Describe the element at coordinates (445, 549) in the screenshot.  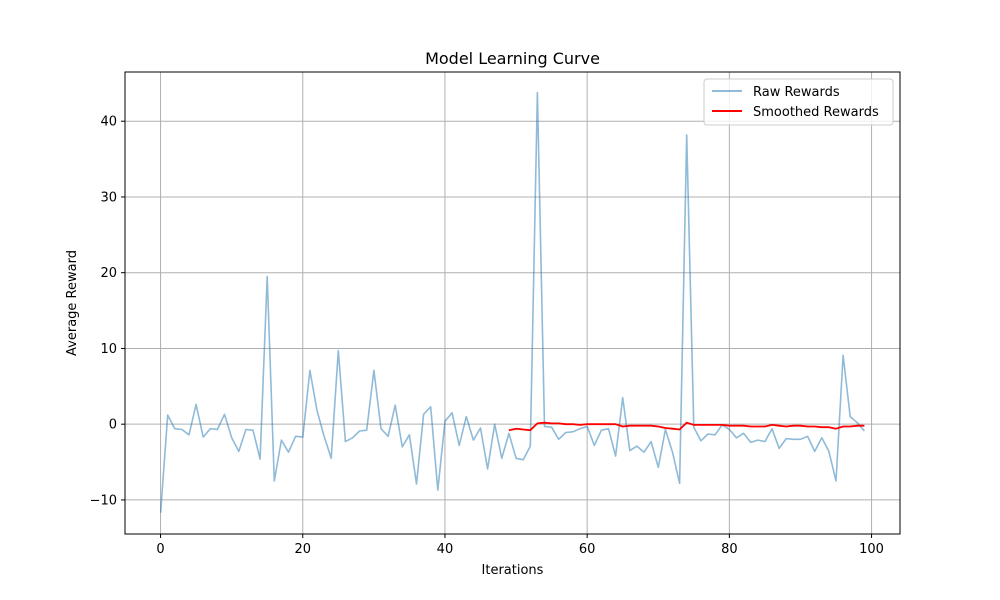
I see `x-tick-label: 40` at that location.